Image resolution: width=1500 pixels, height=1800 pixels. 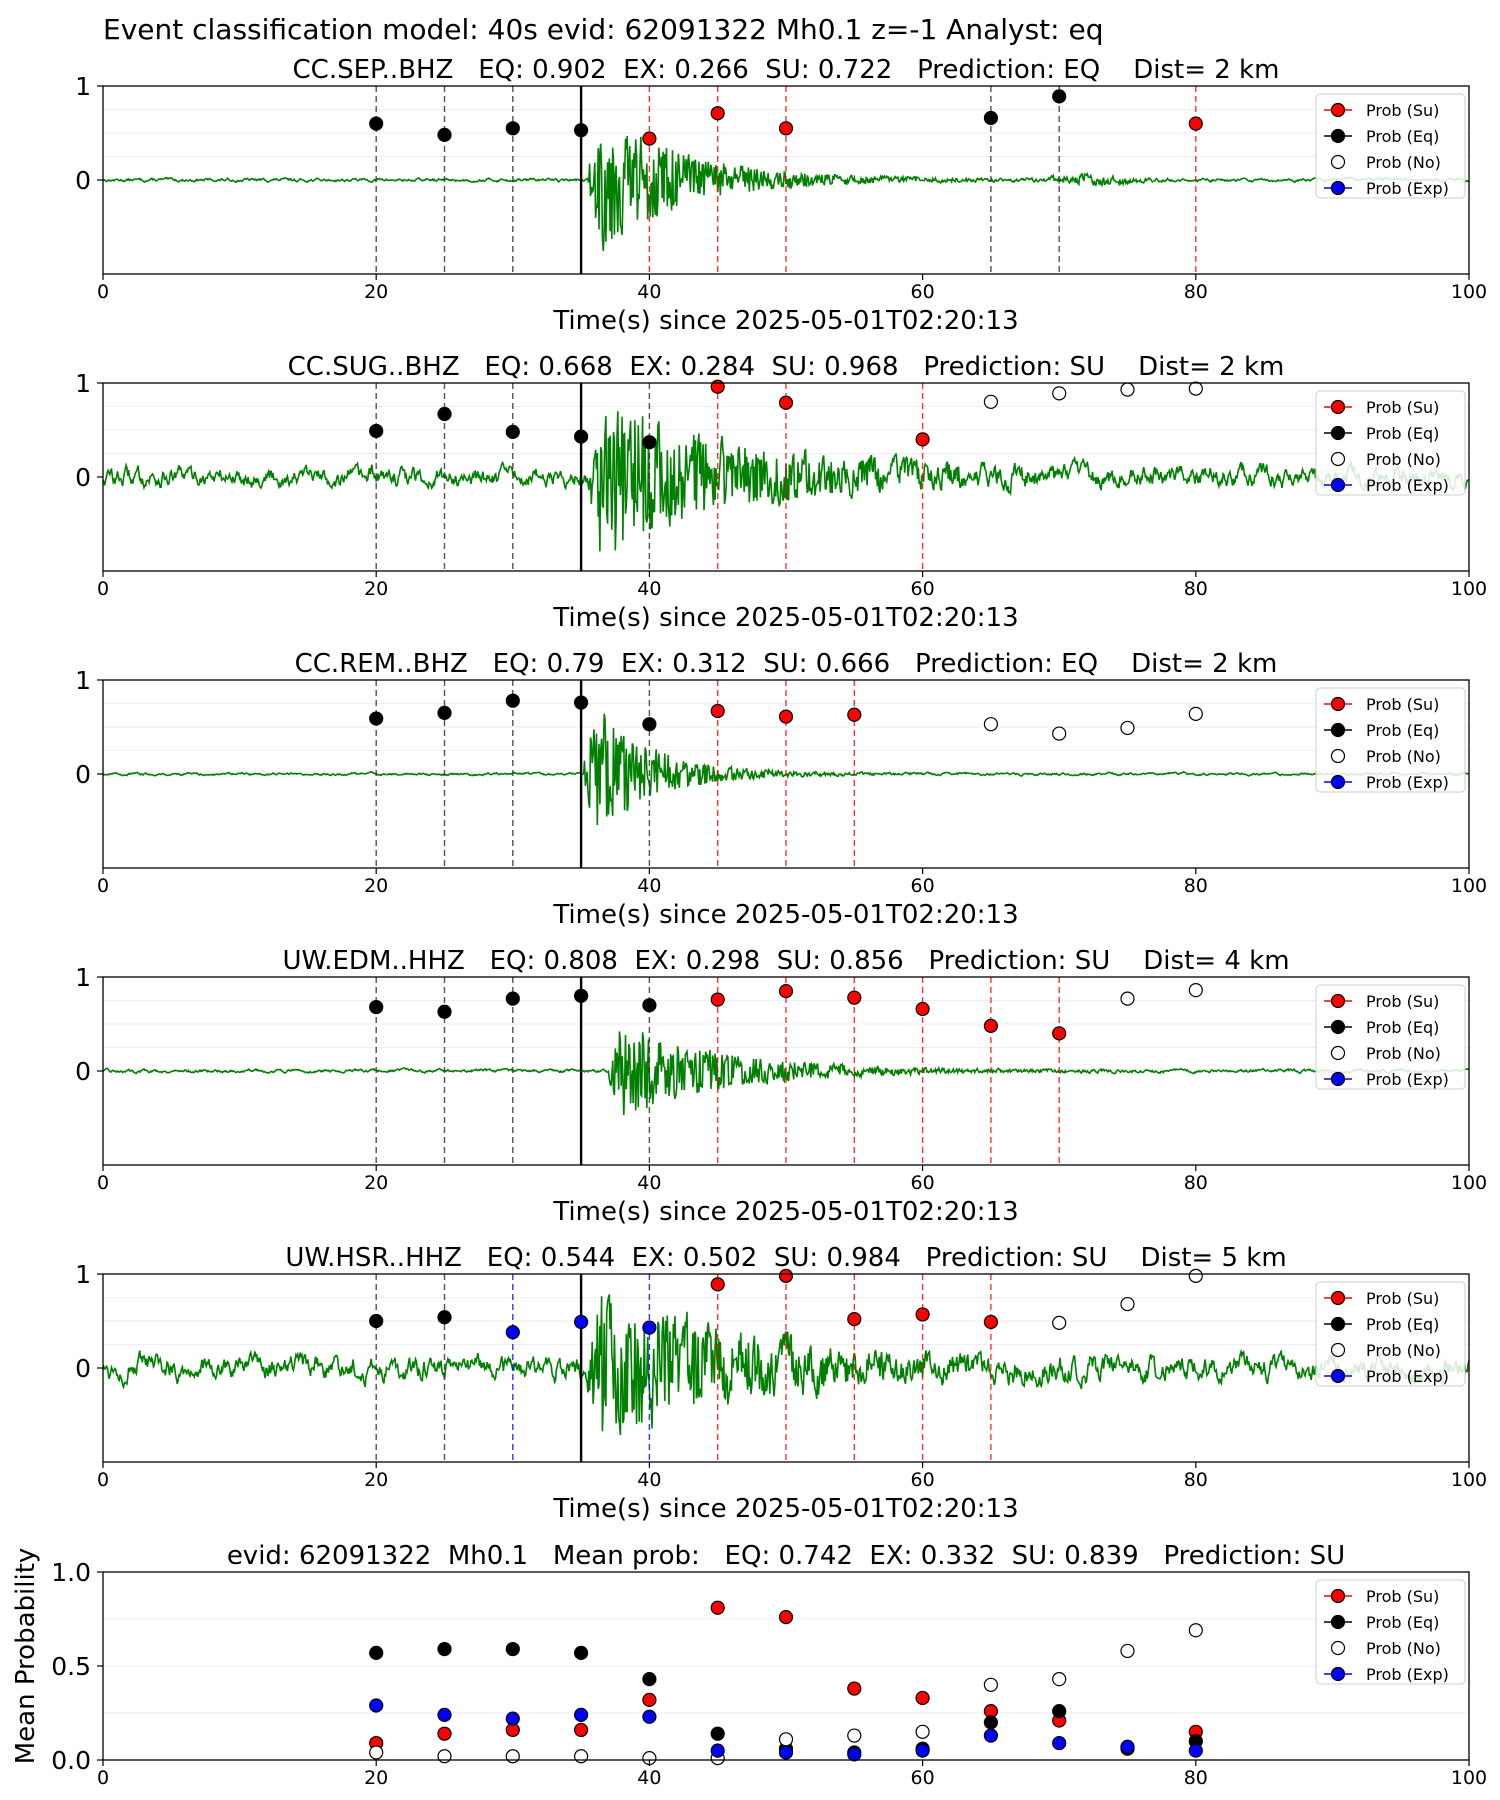 I want to click on panel-3: 0 20 40 60 80 100 0 1 CC.REM..BHZ EQ: 0.79 EX, so click(x=781, y=789).